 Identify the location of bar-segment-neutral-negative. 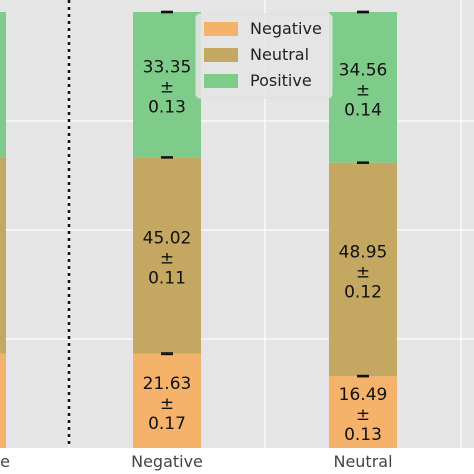
(167, 255).